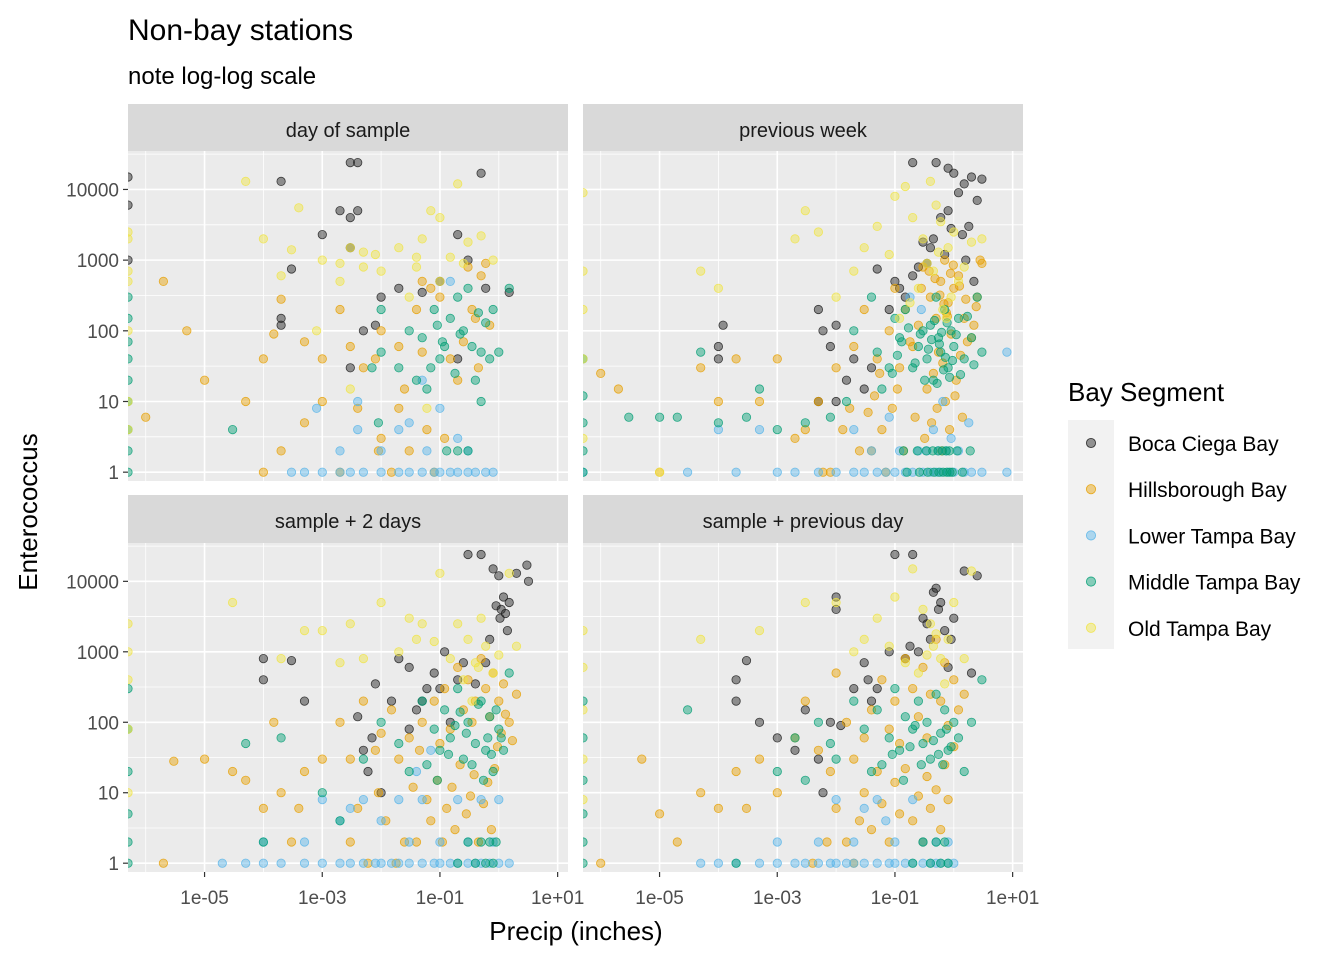  I want to click on y-tick-label: 100, so click(103, 332).